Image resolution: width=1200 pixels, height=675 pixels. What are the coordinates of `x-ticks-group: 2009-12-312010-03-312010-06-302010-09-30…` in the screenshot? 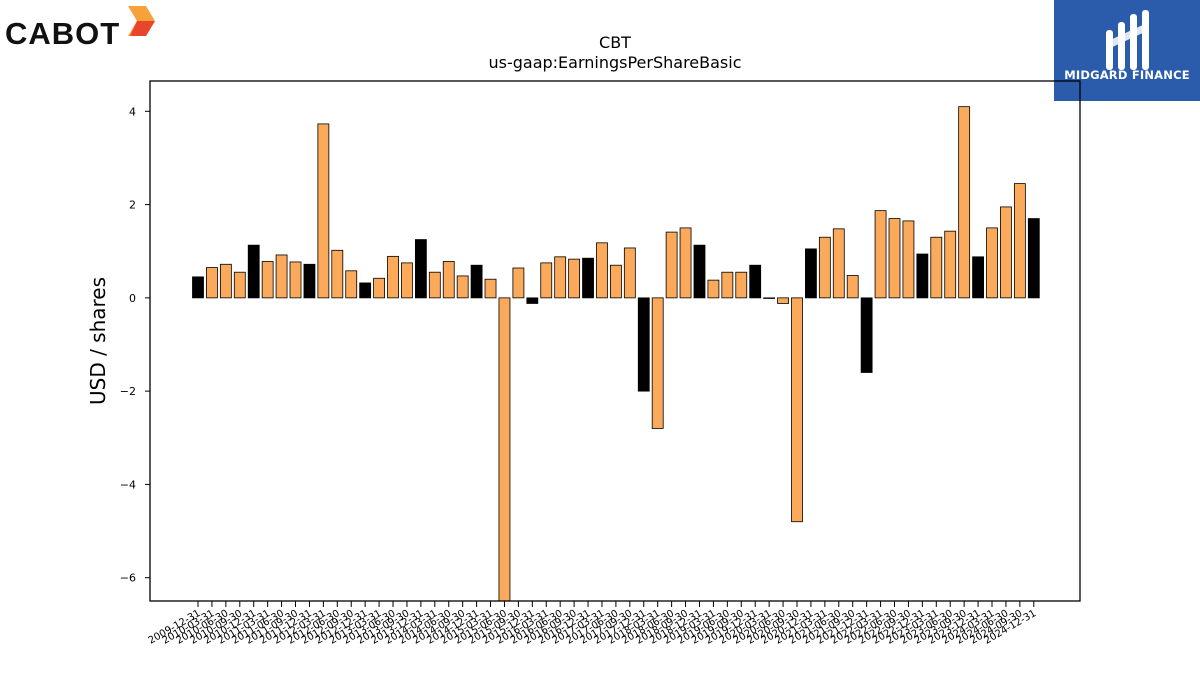 It's located at (592, 624).